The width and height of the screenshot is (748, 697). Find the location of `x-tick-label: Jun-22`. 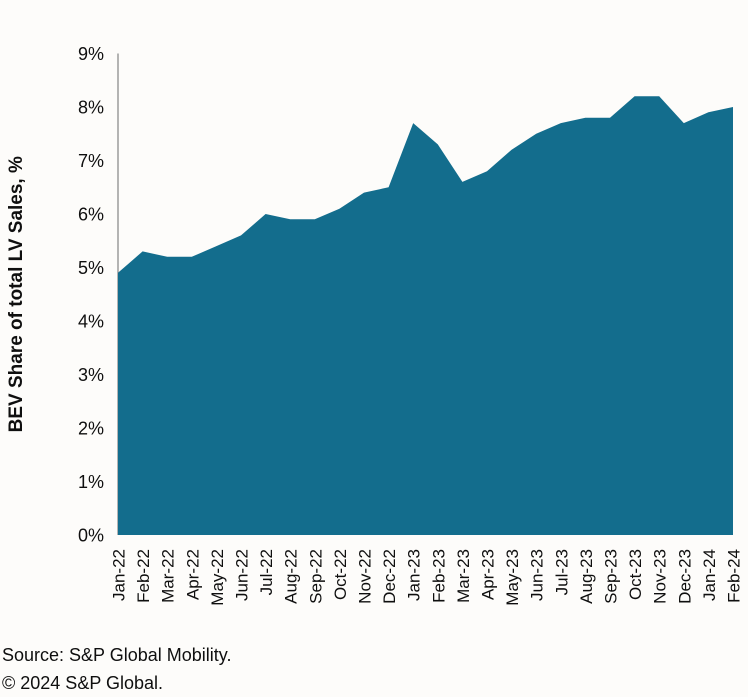

x-tick-label: Jun-22 is located at coordinates (242, 575).